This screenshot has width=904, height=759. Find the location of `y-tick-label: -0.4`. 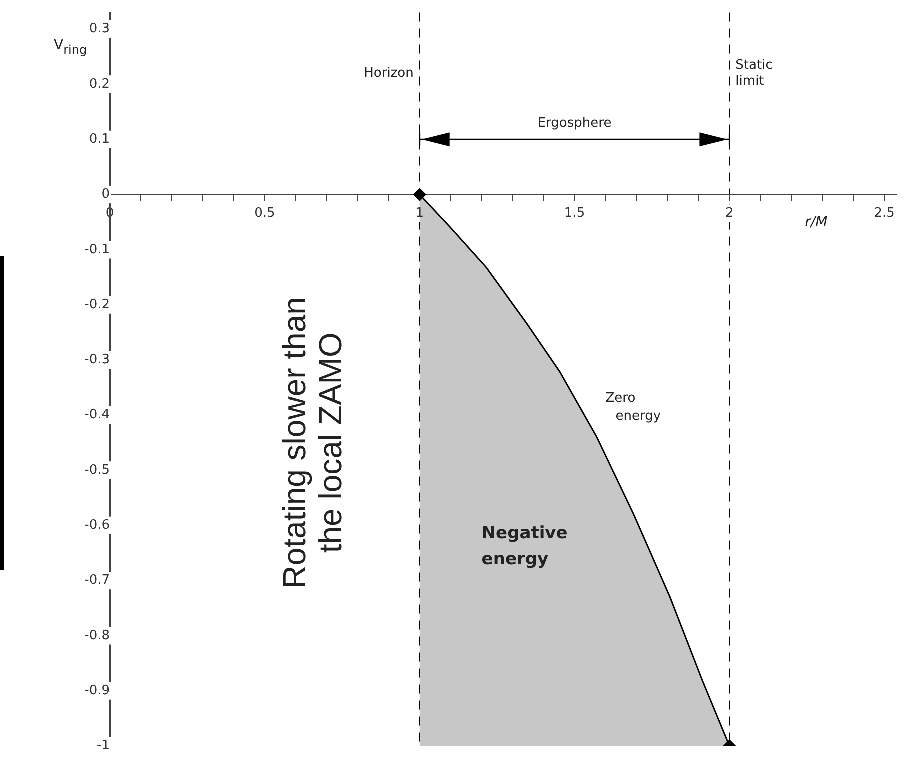

y-tick-label: -0.4 is located at coordinates (97, 415).